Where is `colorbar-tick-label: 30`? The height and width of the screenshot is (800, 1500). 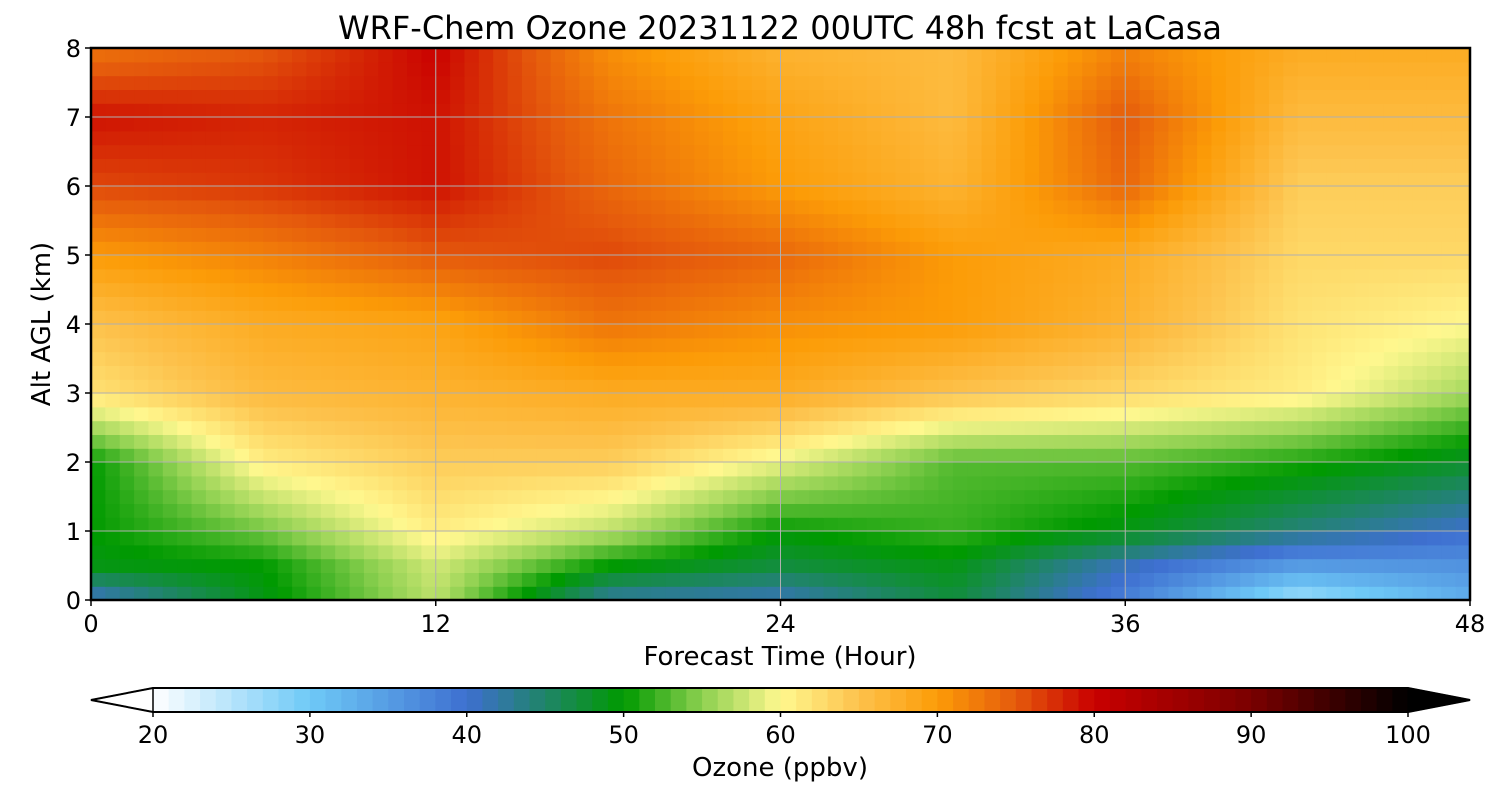
colorbar-tick-label: 30 is located at coordinates (310, 735).